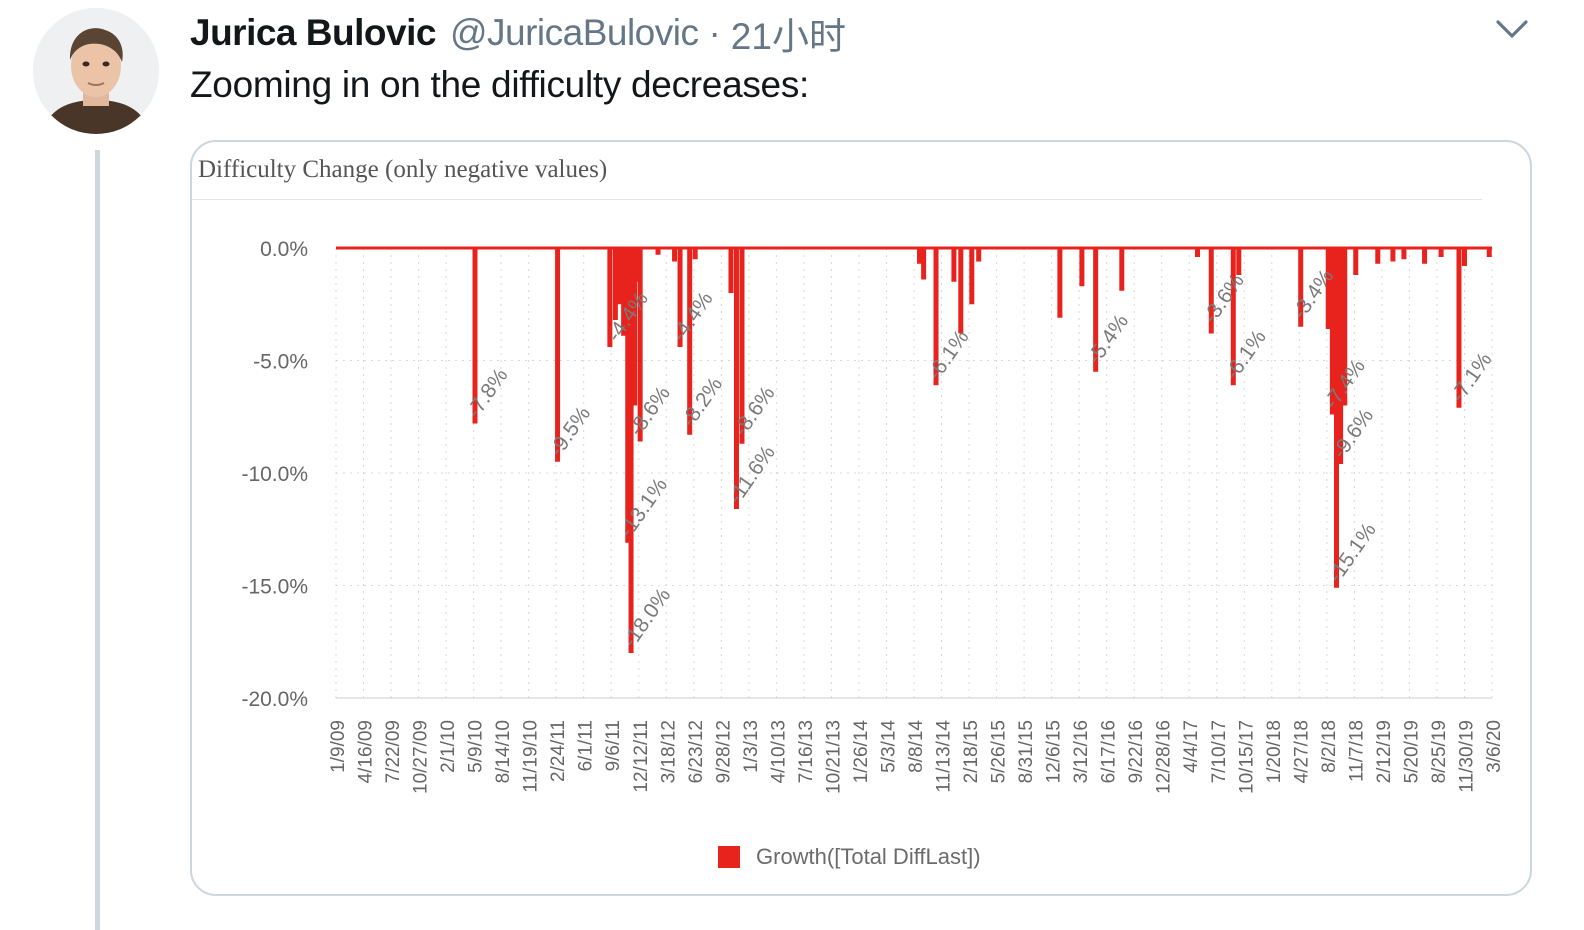 This screenshot has width=1584, height=930. I want to click on x-tick-label: 4/10/13, so click(778, 751).